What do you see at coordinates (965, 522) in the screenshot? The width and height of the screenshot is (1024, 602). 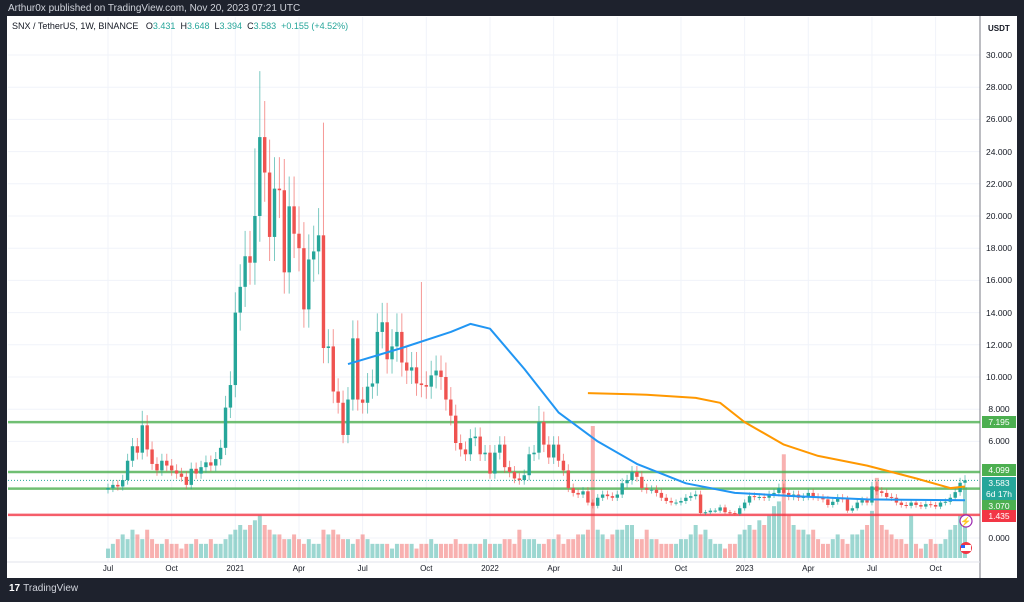 I see `lightning-icon-glyph: ⚡` at bounding box center [965, 522].